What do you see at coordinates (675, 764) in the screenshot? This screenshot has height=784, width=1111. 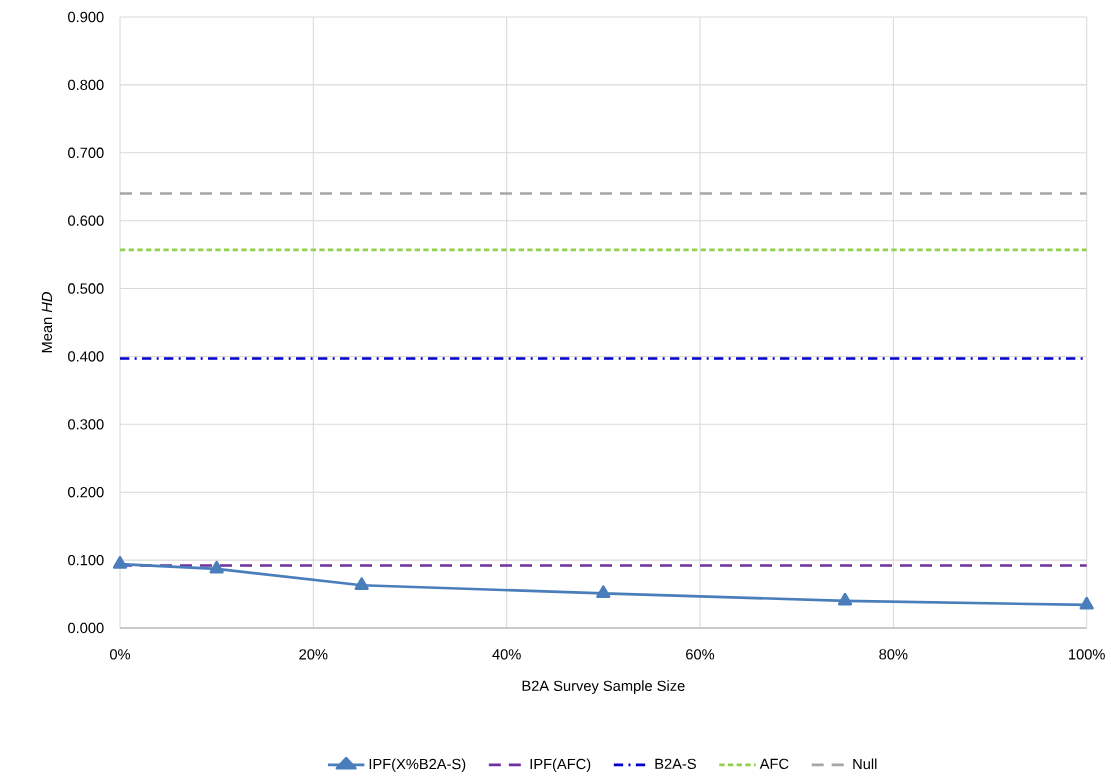 I see `legend-label: B2A-S` at bounding box center [675, 764].